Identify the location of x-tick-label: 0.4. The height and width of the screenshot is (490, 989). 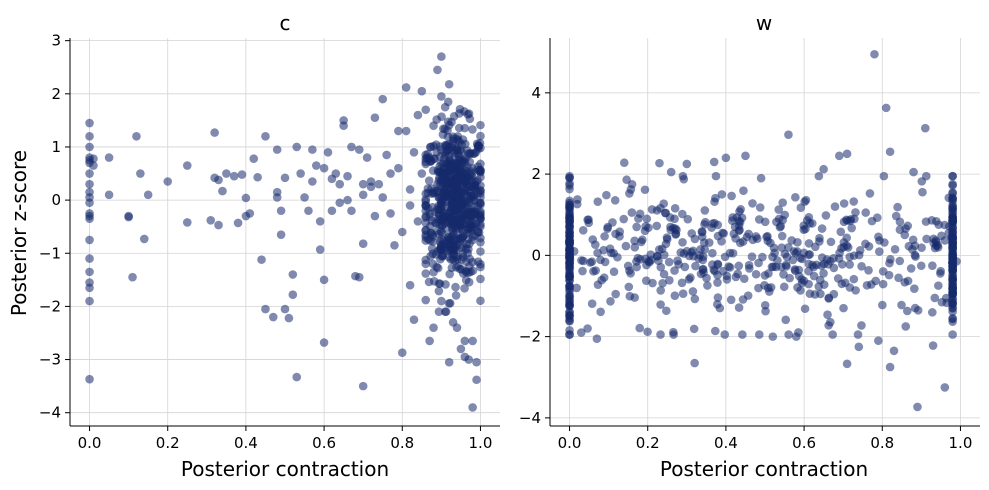
(246, 443).